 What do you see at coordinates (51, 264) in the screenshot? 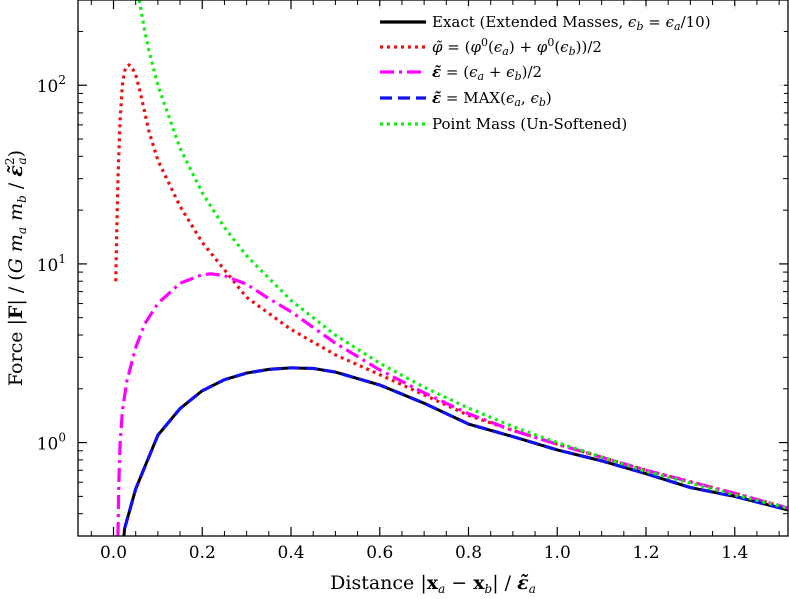
I see `y-tick-label: 10¹` at bounding box center [51, 264].